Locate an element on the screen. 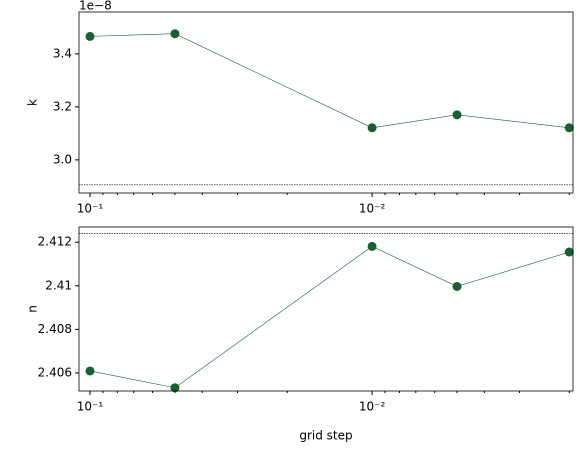  y-tick-label: 2.412 is located at coordinates (55, 242).